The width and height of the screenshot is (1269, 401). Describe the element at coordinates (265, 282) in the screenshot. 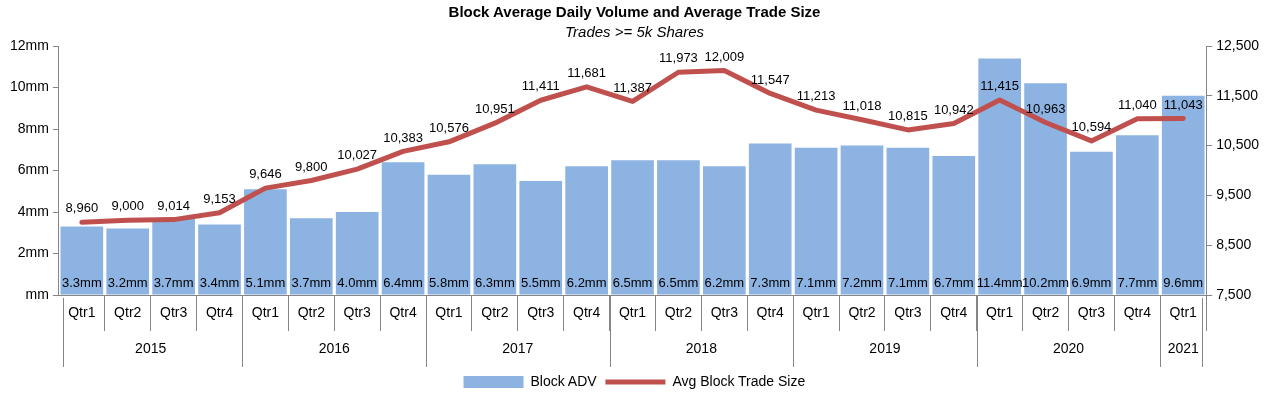

I see `data-label: 5.1mm` at that location.